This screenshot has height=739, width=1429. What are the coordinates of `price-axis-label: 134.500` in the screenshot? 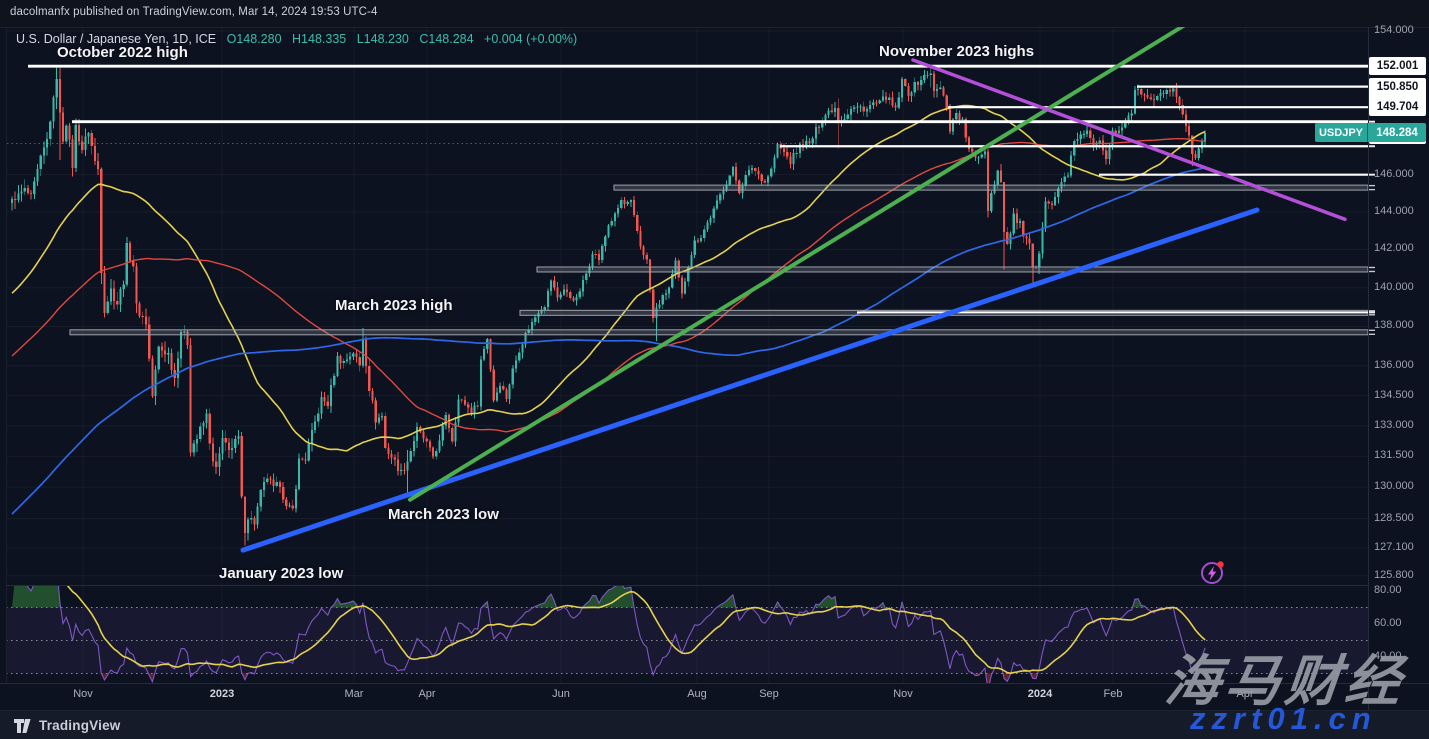 It's located at (1394, 394).